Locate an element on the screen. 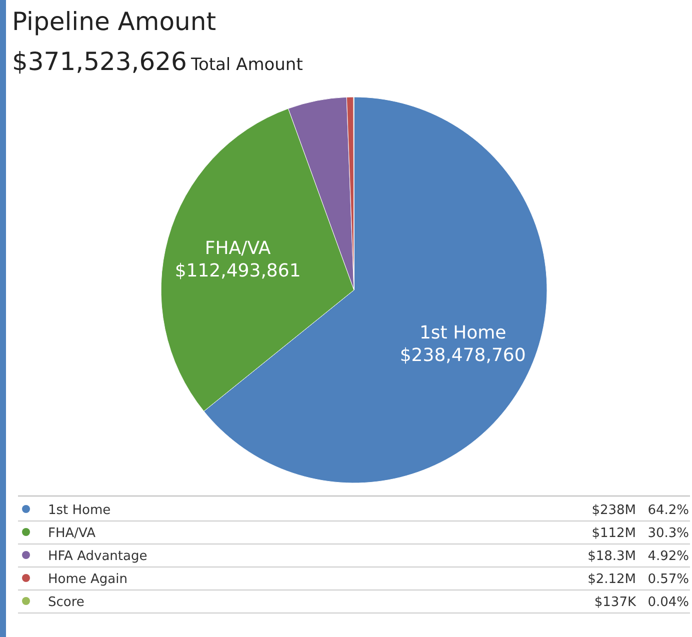 This screenshot has width=692, height=637. data-label: $112,493,861 is located at coordinates (237, 271).